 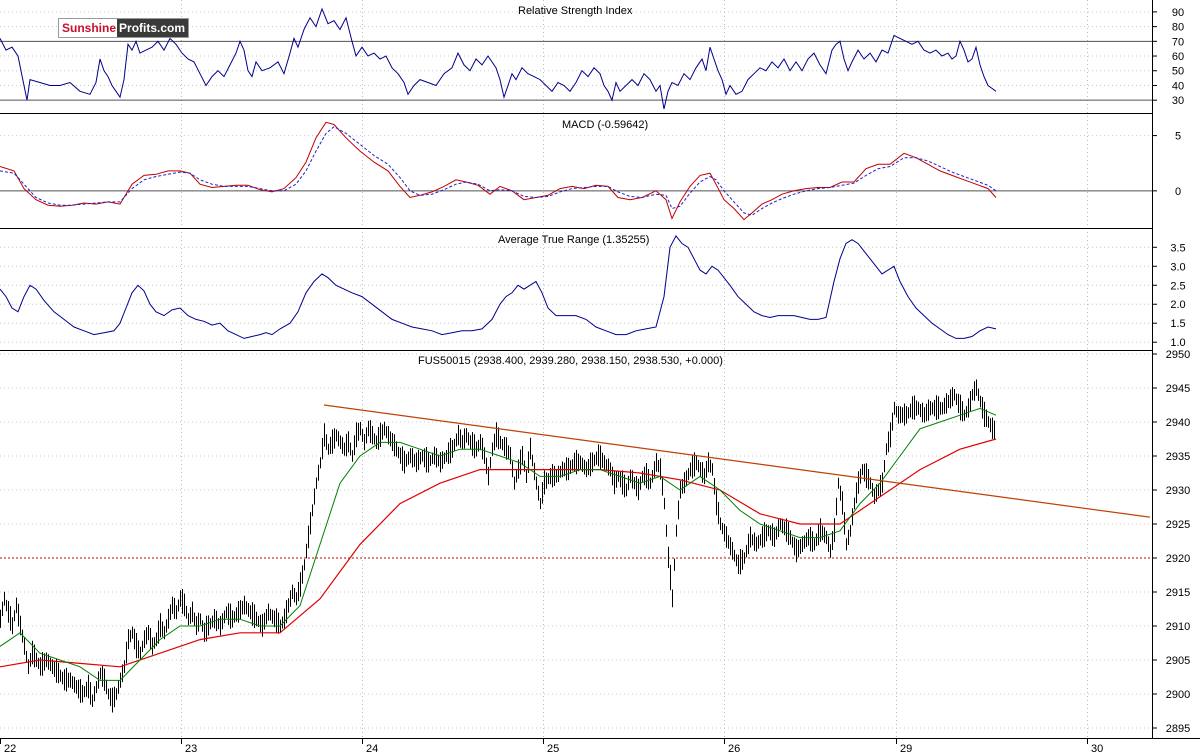 I want to click on date-tick-label: 24, so click(x=372, y=749).